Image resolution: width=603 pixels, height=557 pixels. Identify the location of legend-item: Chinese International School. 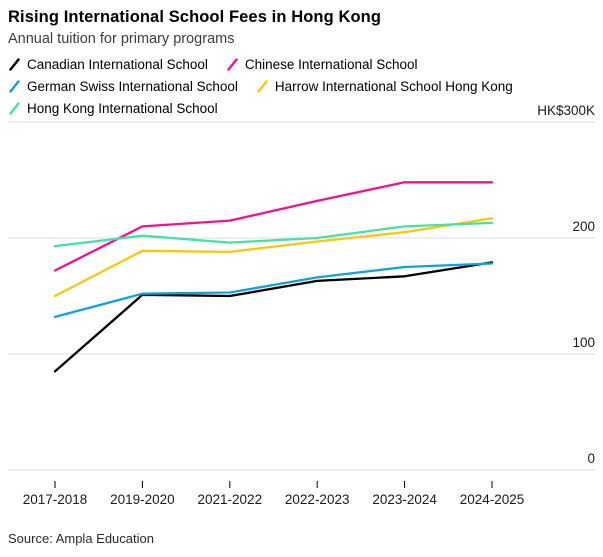
(322, 64).